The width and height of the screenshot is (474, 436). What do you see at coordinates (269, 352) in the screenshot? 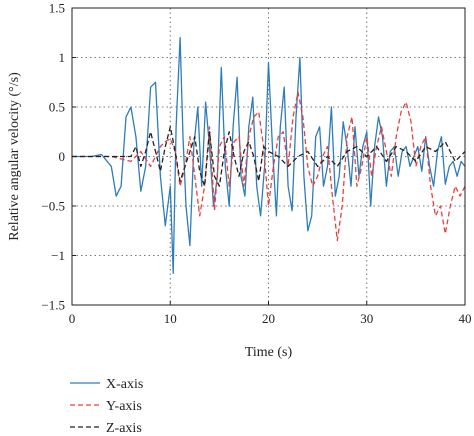
I see `x-axis-label: Time (s)` at bounding box center [269, 352].